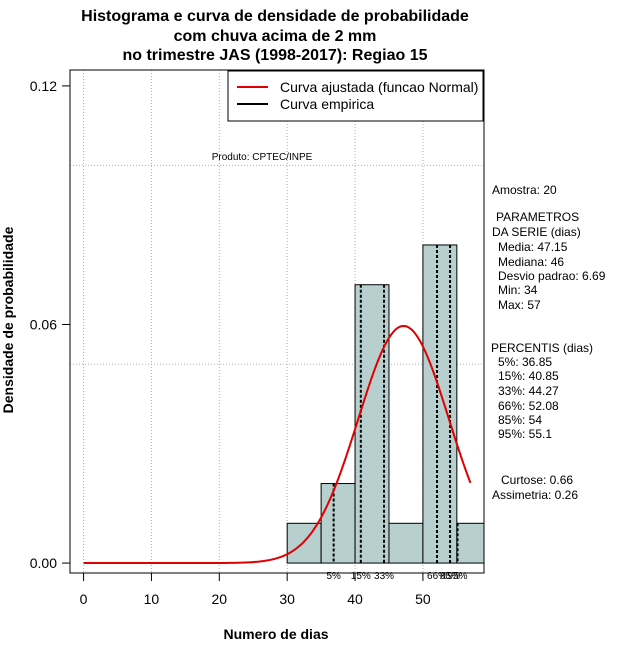 Image resolution: width=640 pixels, height=660 pixels. I want to click on stat-min: Min: 34, so click(518, 290).